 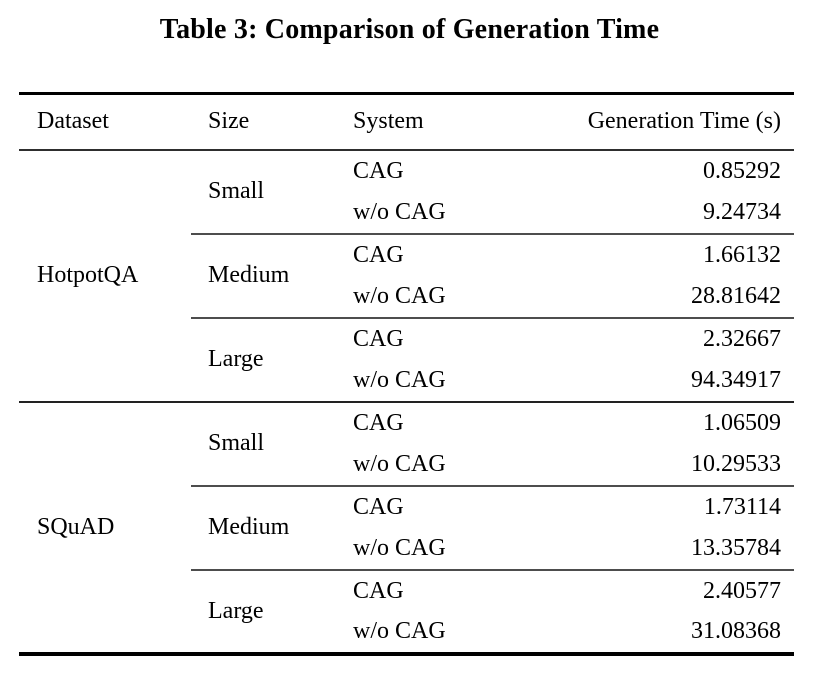 I want to click on time-cell: 2.32667, so click(x=742, y=338).